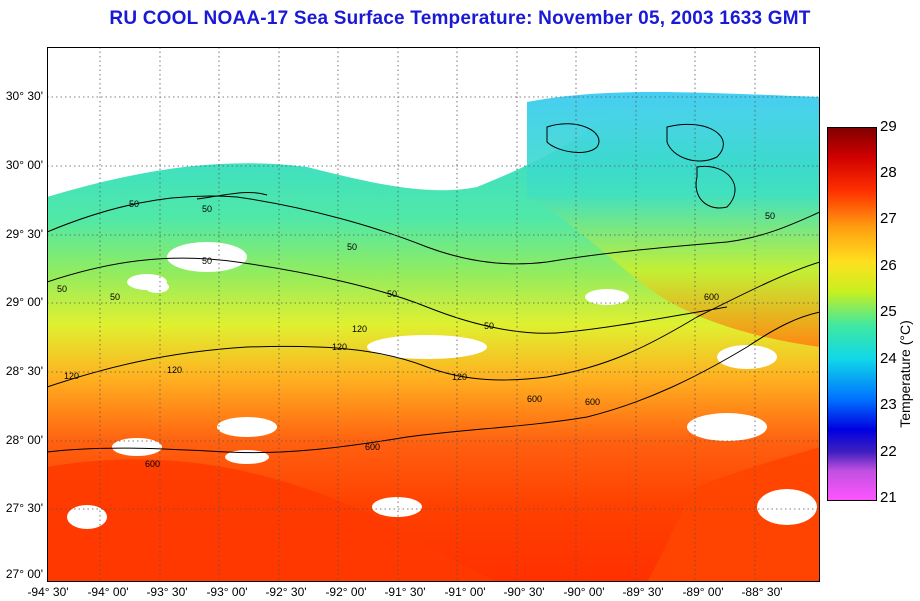 This screenshot has width=920, height=601. Describe the element at coordinates (524, 592) in the screenshot. I see `lon-label: -90° 30'` at that location.